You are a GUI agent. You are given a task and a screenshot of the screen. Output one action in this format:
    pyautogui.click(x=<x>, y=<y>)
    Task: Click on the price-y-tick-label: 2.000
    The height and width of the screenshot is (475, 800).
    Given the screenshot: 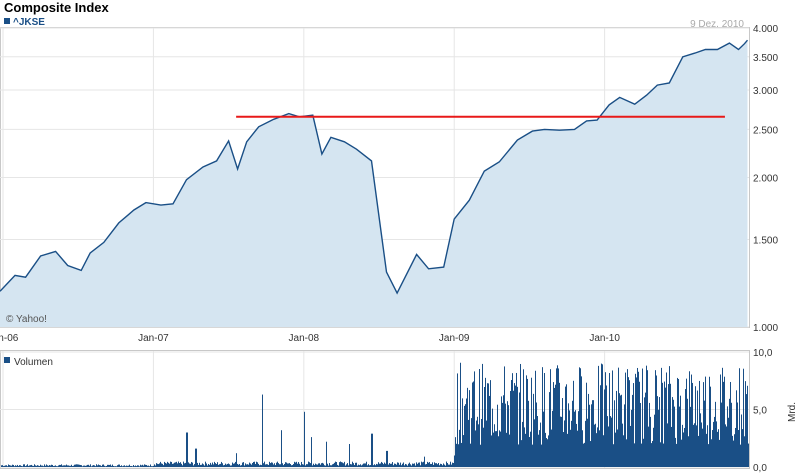 What is the action you would take?
    pyautogui.click(x=765, y=179)
    